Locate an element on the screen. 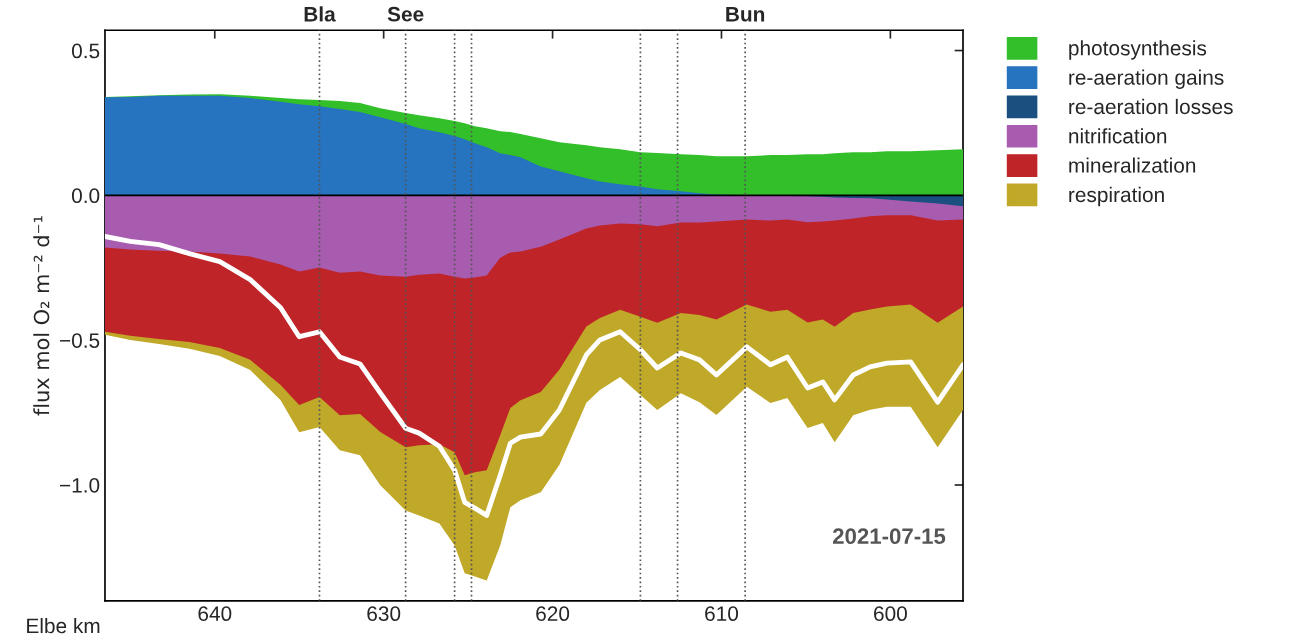  legend-label: mineralization is located at coordinates (1132, 165).